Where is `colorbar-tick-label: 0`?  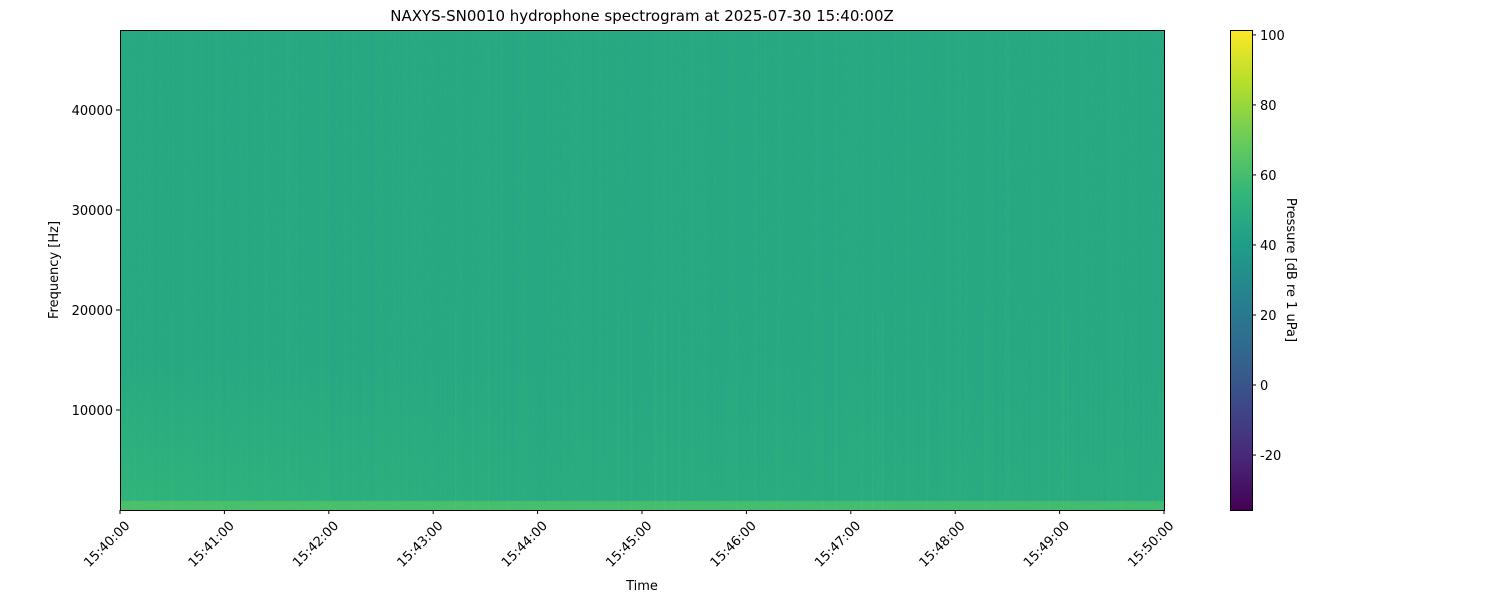
colorbar-tick-label: 0 is located at coordinates (1264, 386).